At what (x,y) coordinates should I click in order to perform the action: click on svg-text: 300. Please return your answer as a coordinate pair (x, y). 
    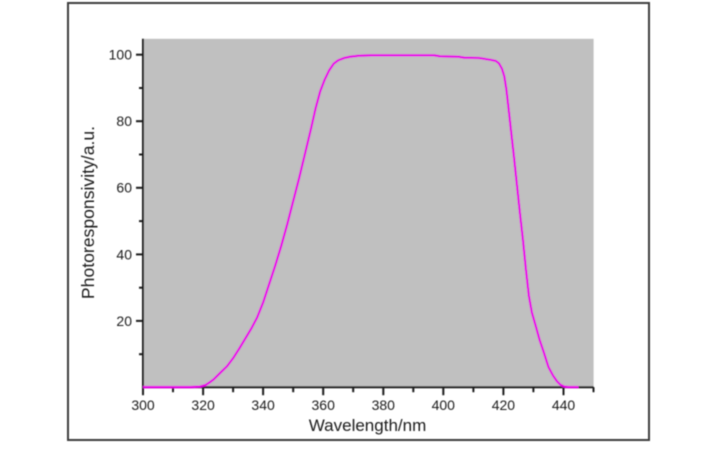
    Looking at the image, I should click on (143, 405).